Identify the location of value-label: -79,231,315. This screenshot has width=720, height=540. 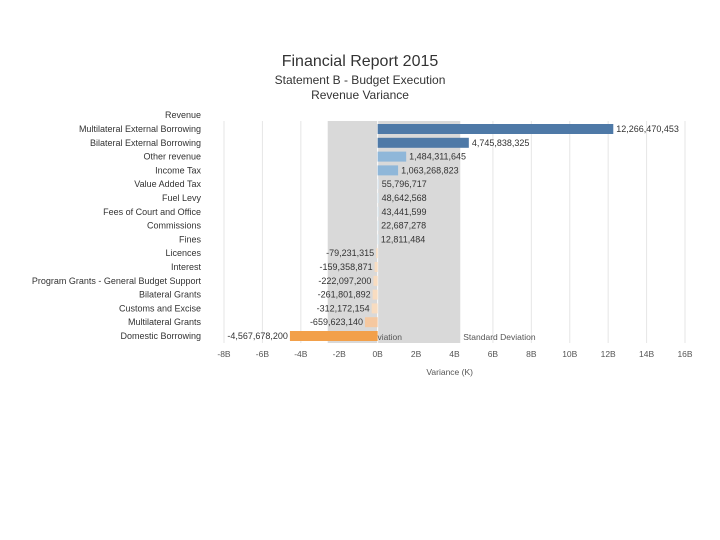
(350, 253).